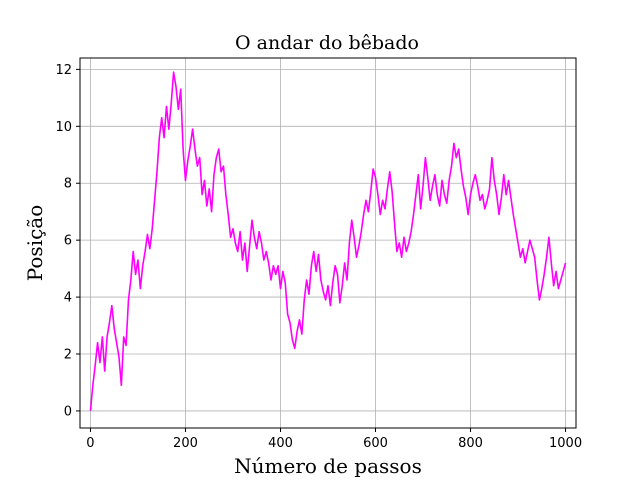 The image size is (640, 480). What do you see at coordinates (68, 411) in the screenshot?
I see `y-tick-label: 0` at bounding box center [68, 411].